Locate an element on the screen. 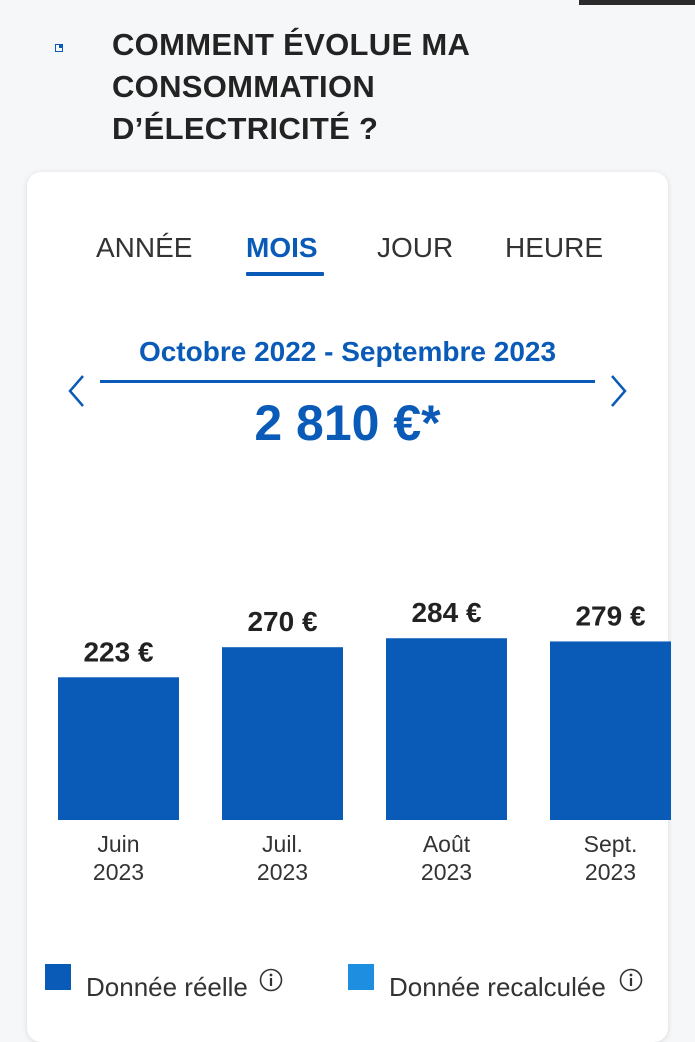 The image size is (695, 1042). chart-legend: Donnée réelle Donnée recalculée is located at coordinates (347, 980).